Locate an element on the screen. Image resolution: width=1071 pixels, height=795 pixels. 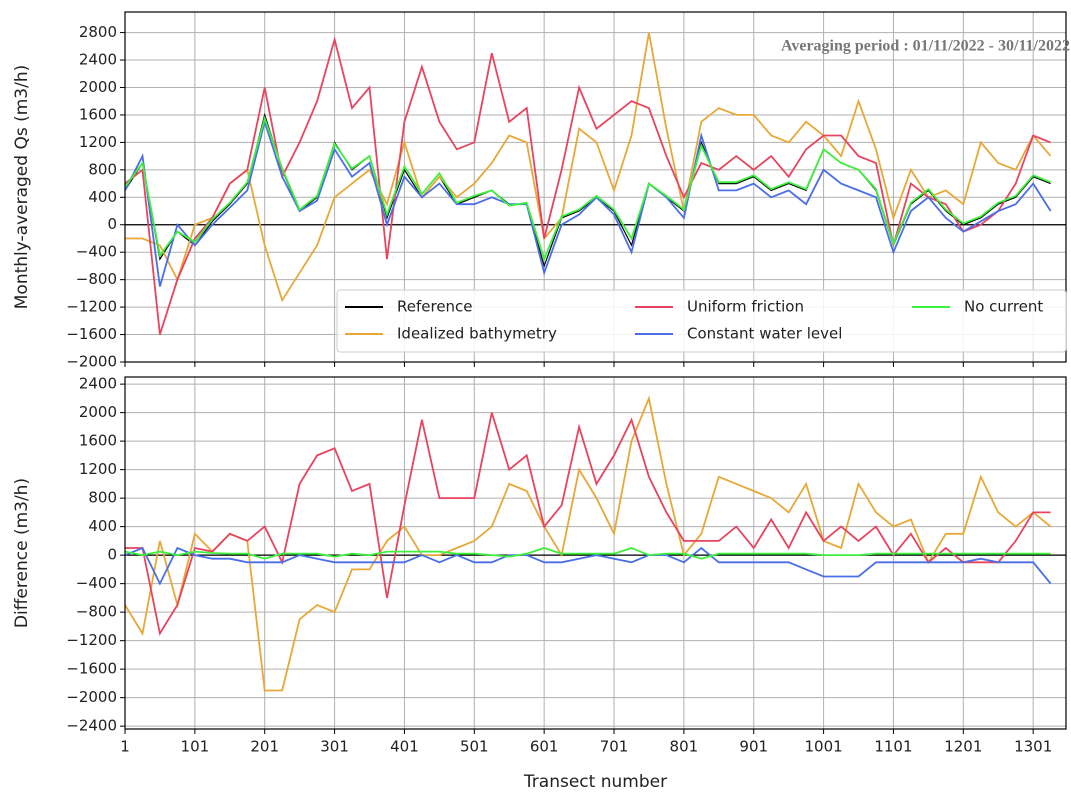
legend-label: Reference is located at coordinates (435, 307).